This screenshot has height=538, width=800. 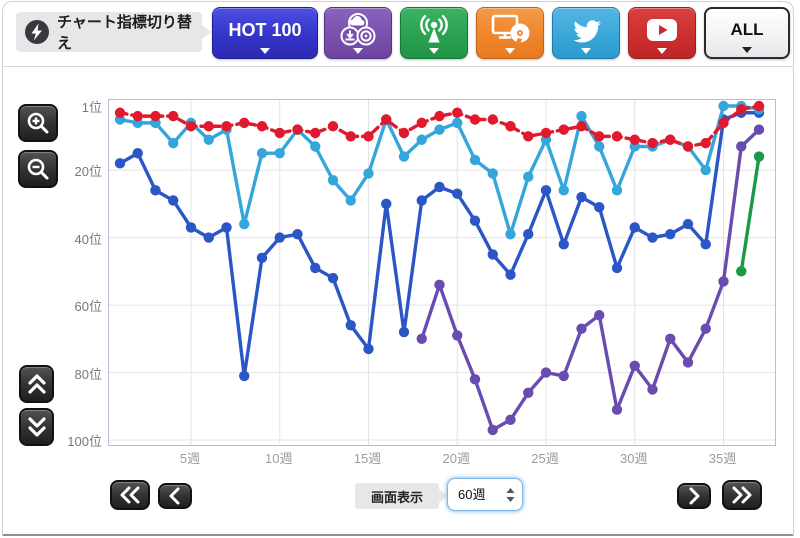 I want to click on zoom-in-button, so click(x=38, y=123).